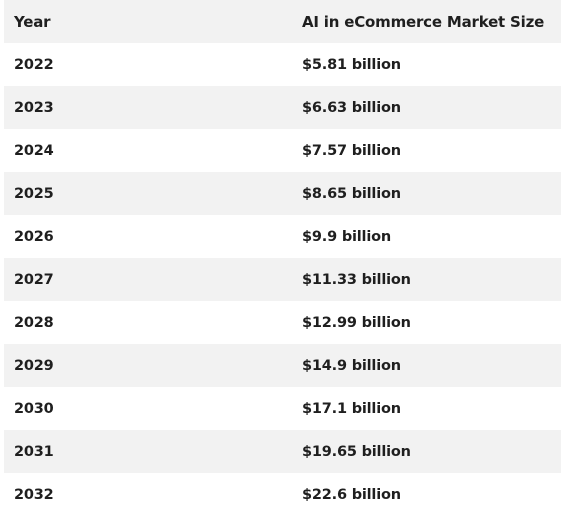 The width and height of the screenshot is (561, 516). What do you see at coordinates (356, 322) in the screenshot?
I see `market-size-cell: $12.99 billion` at bounding box center [356, 322].